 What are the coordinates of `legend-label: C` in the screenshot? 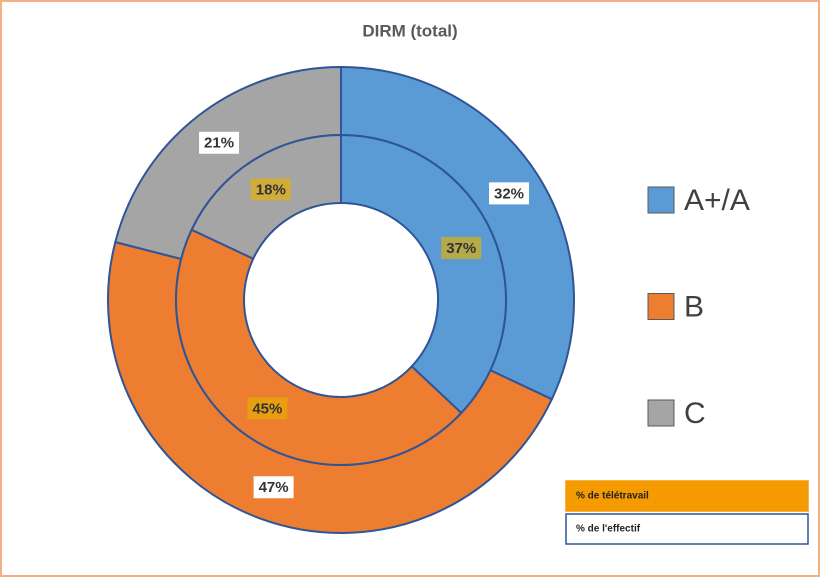 It's located at (695, 413).